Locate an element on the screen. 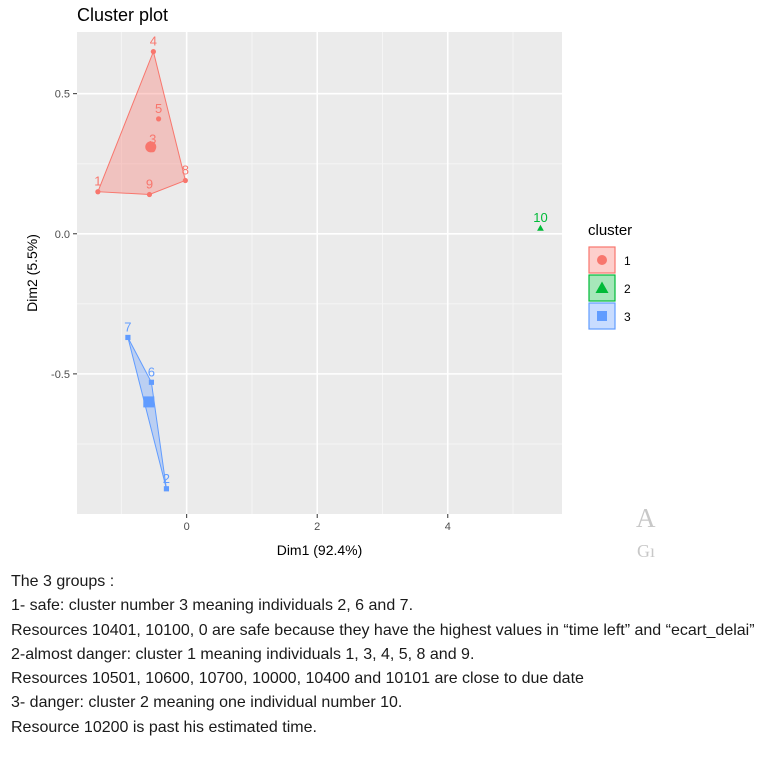 This screenshot has width=764, height=768. point-label-2: 2 is located at coordinates (166, 478).